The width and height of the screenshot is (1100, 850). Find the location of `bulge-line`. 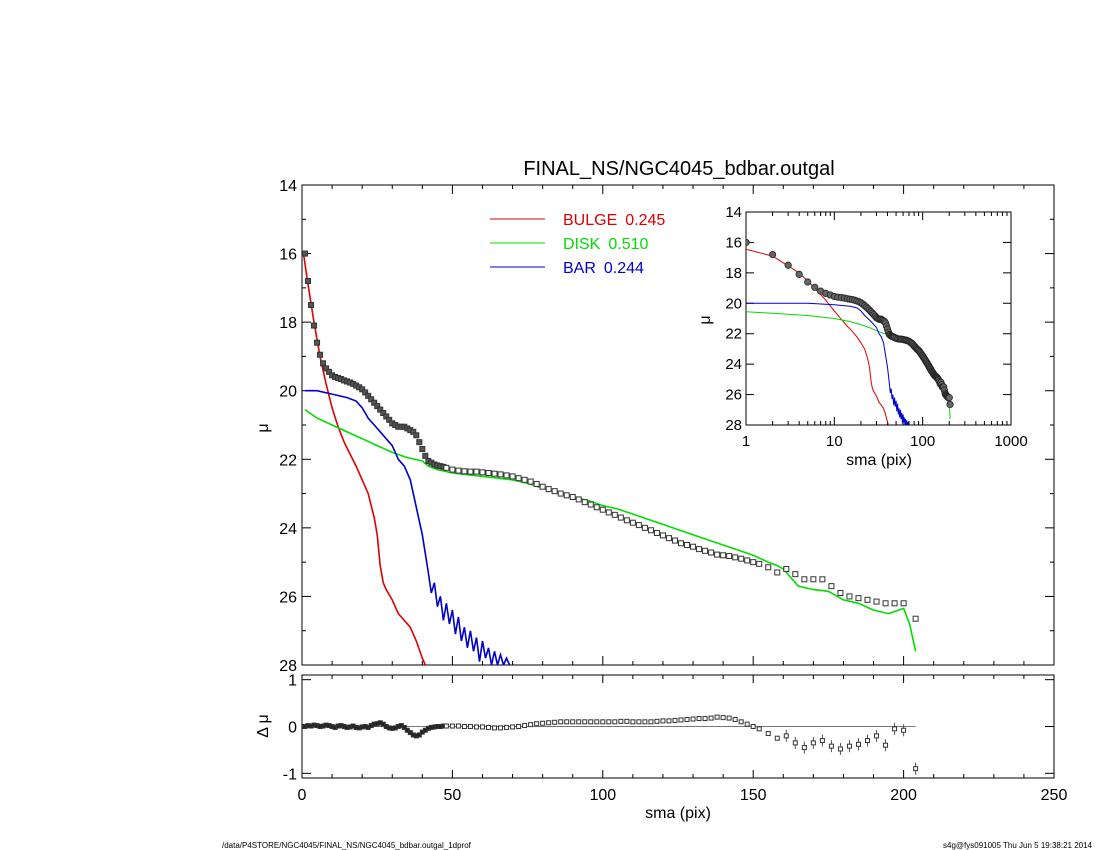

bulge-line is located at coordinates (364, 459).